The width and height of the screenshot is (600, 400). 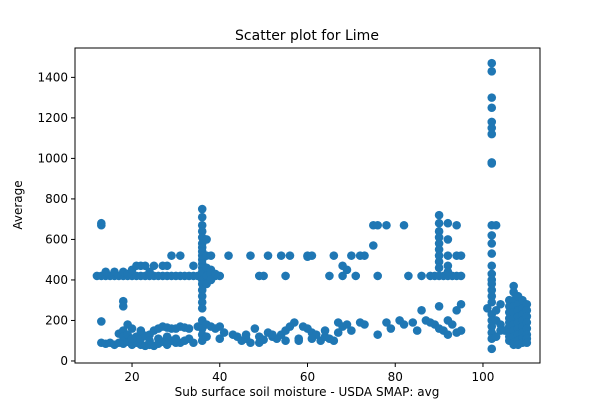 What do you see at coordinates (395, 377) in the screenshot?
I see `x-tick-label: 80` at bounding box center [395, 377].